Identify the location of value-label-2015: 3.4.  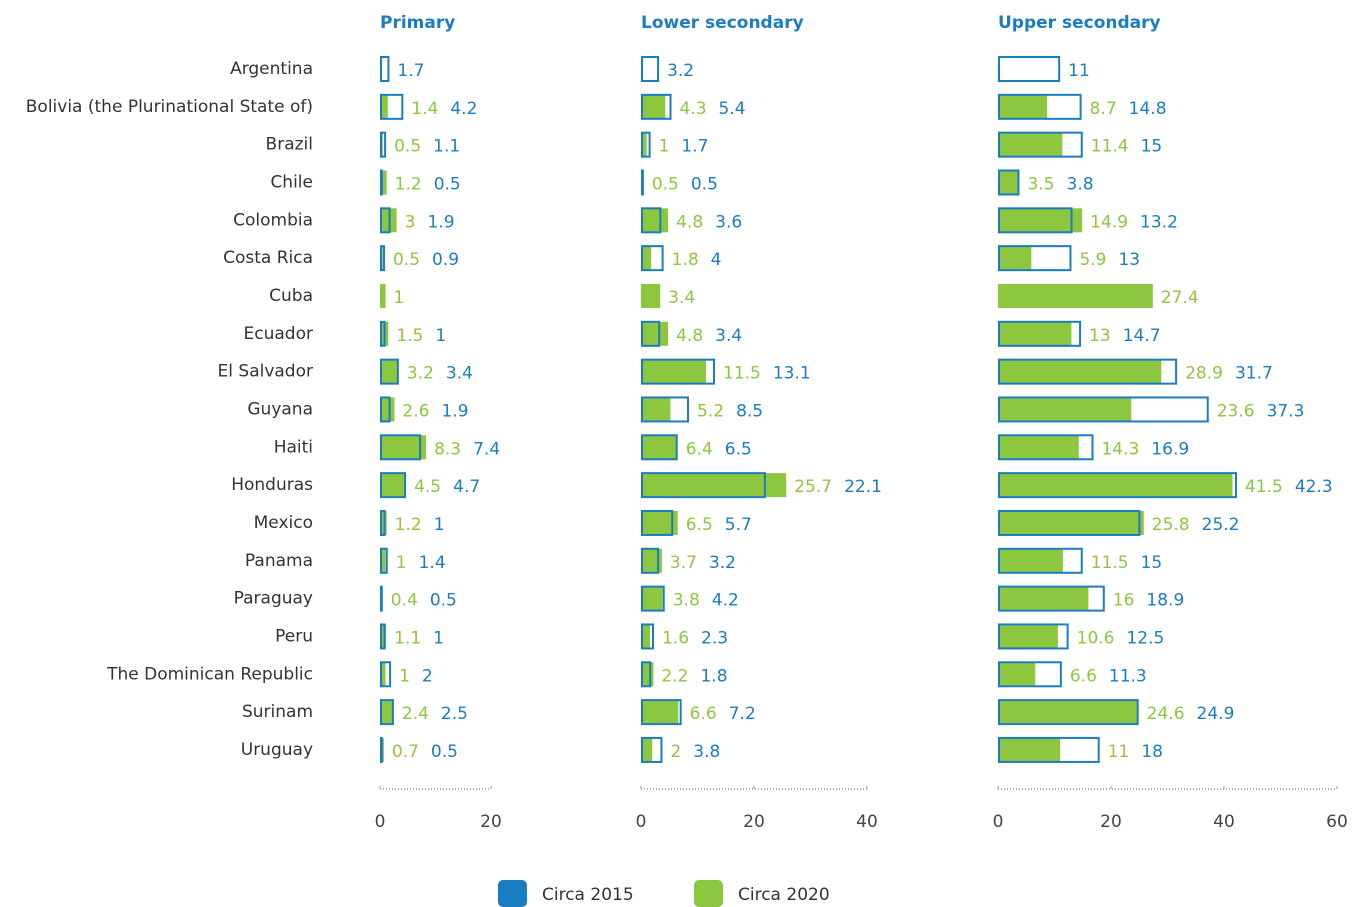
(459, 374).